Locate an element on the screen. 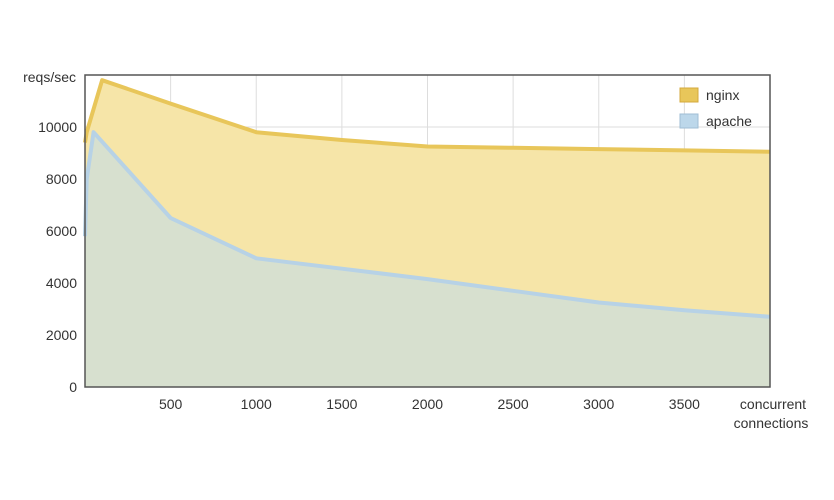 The height and width of the screenshot is (500, 834). y-axis-ticks: 0 2000 4000 6000 8000 10000 is located at coordinates (57, 257).